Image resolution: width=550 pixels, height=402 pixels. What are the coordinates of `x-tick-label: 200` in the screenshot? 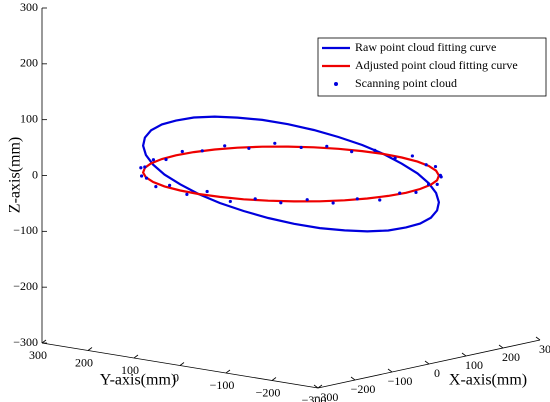 It's located at (511, 357).